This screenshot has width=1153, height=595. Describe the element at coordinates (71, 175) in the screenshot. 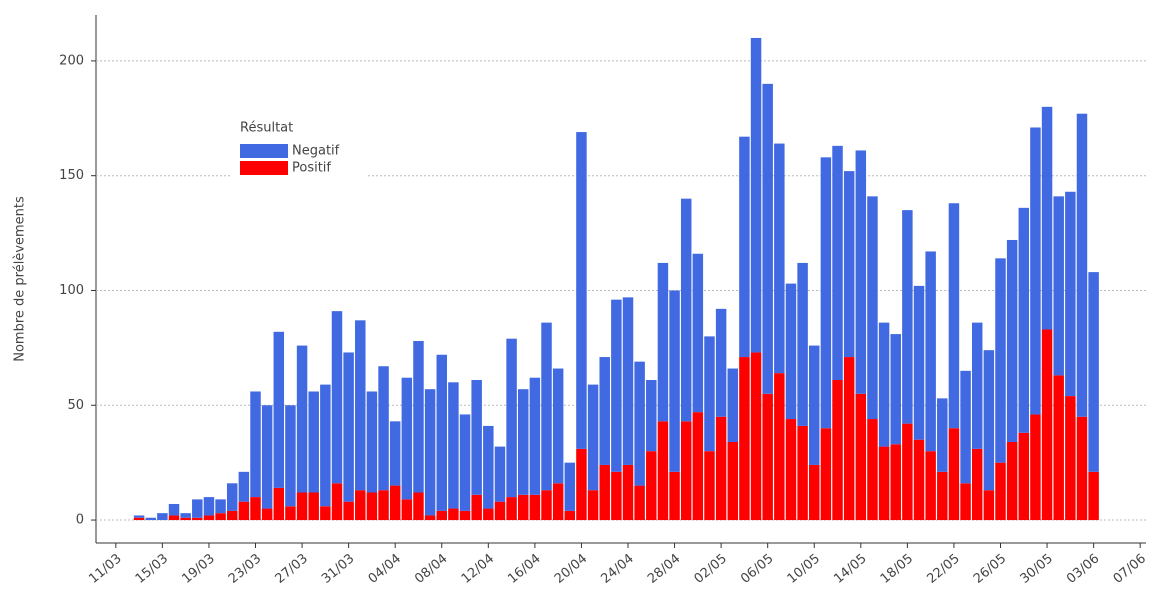

I see `y-tick-label: 150` at that location.